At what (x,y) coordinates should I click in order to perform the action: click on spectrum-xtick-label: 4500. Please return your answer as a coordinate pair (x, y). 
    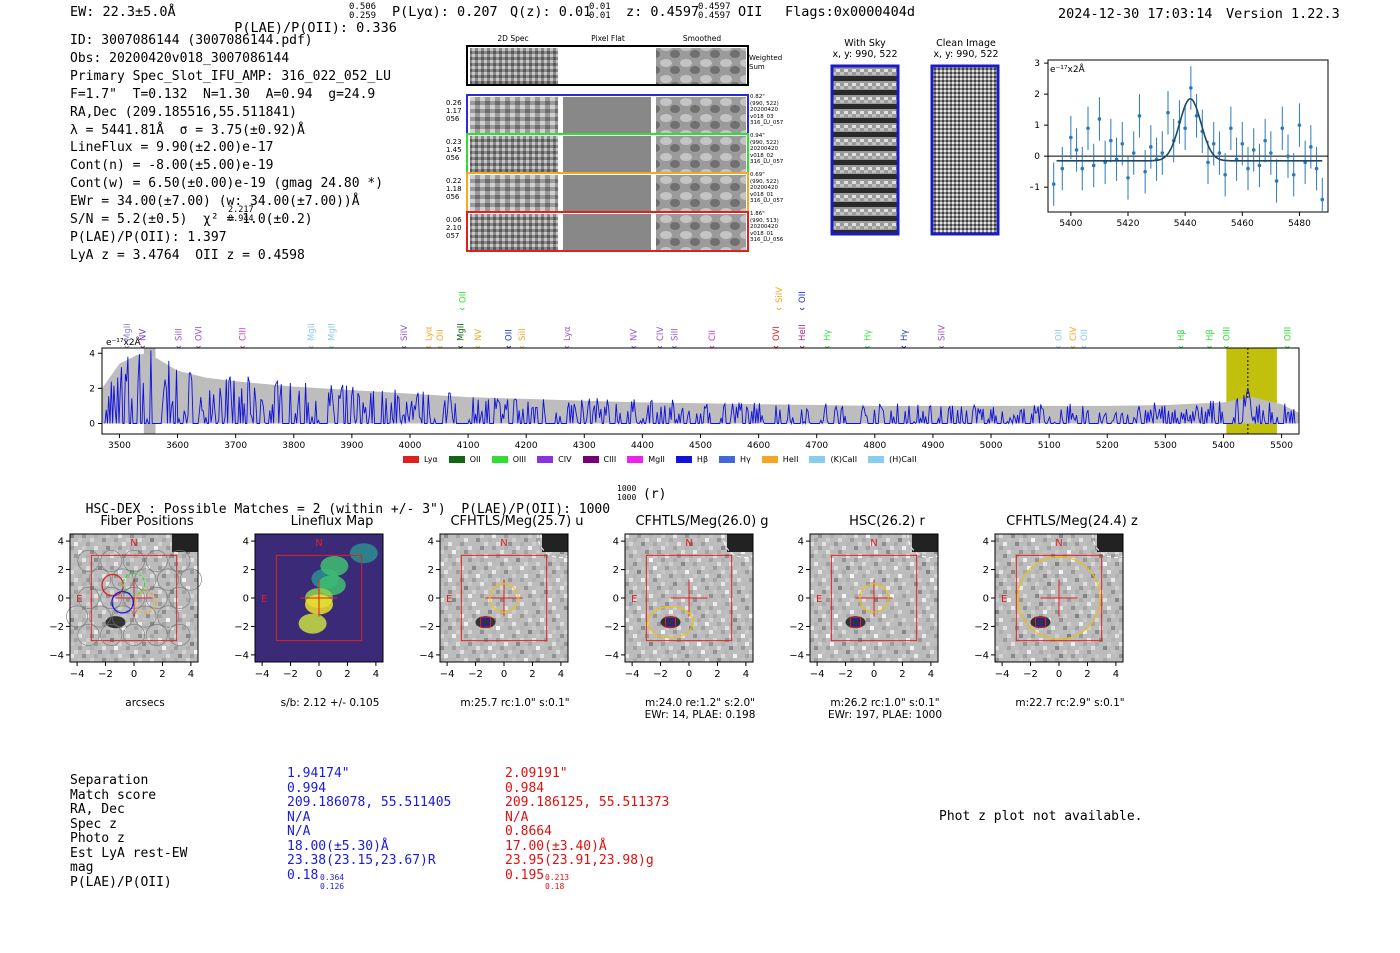
    Looking at the image, I should click on (700, 446).